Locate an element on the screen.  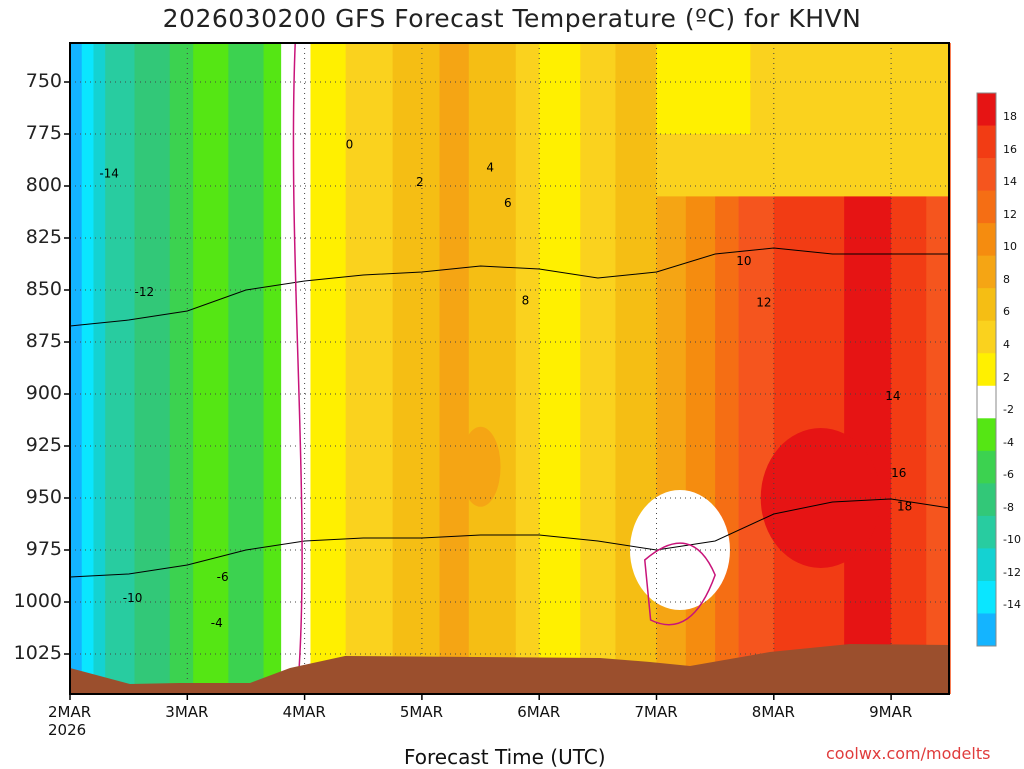
colorbar-label: 8 is located at coordinates (1006, 279).